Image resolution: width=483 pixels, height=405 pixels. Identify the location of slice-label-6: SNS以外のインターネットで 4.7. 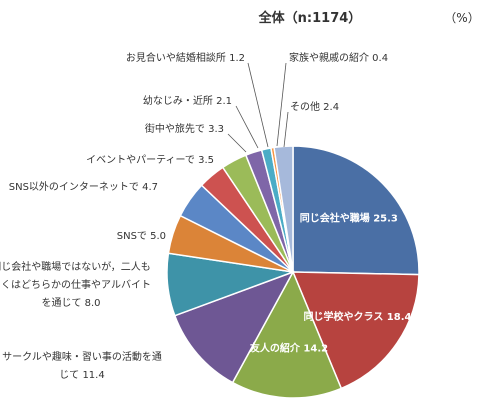
(83, 187).